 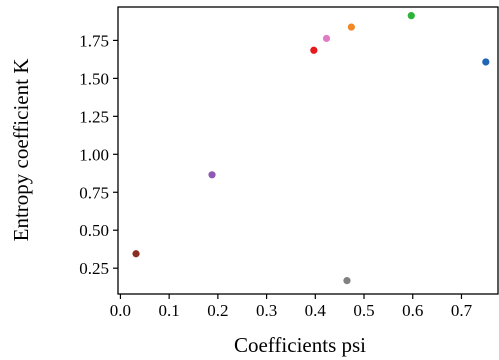 What do you see at coordinates (412, 310) in the screenshot?
I see `x-tick-label: 0.6` at bounding box center [412, 310].